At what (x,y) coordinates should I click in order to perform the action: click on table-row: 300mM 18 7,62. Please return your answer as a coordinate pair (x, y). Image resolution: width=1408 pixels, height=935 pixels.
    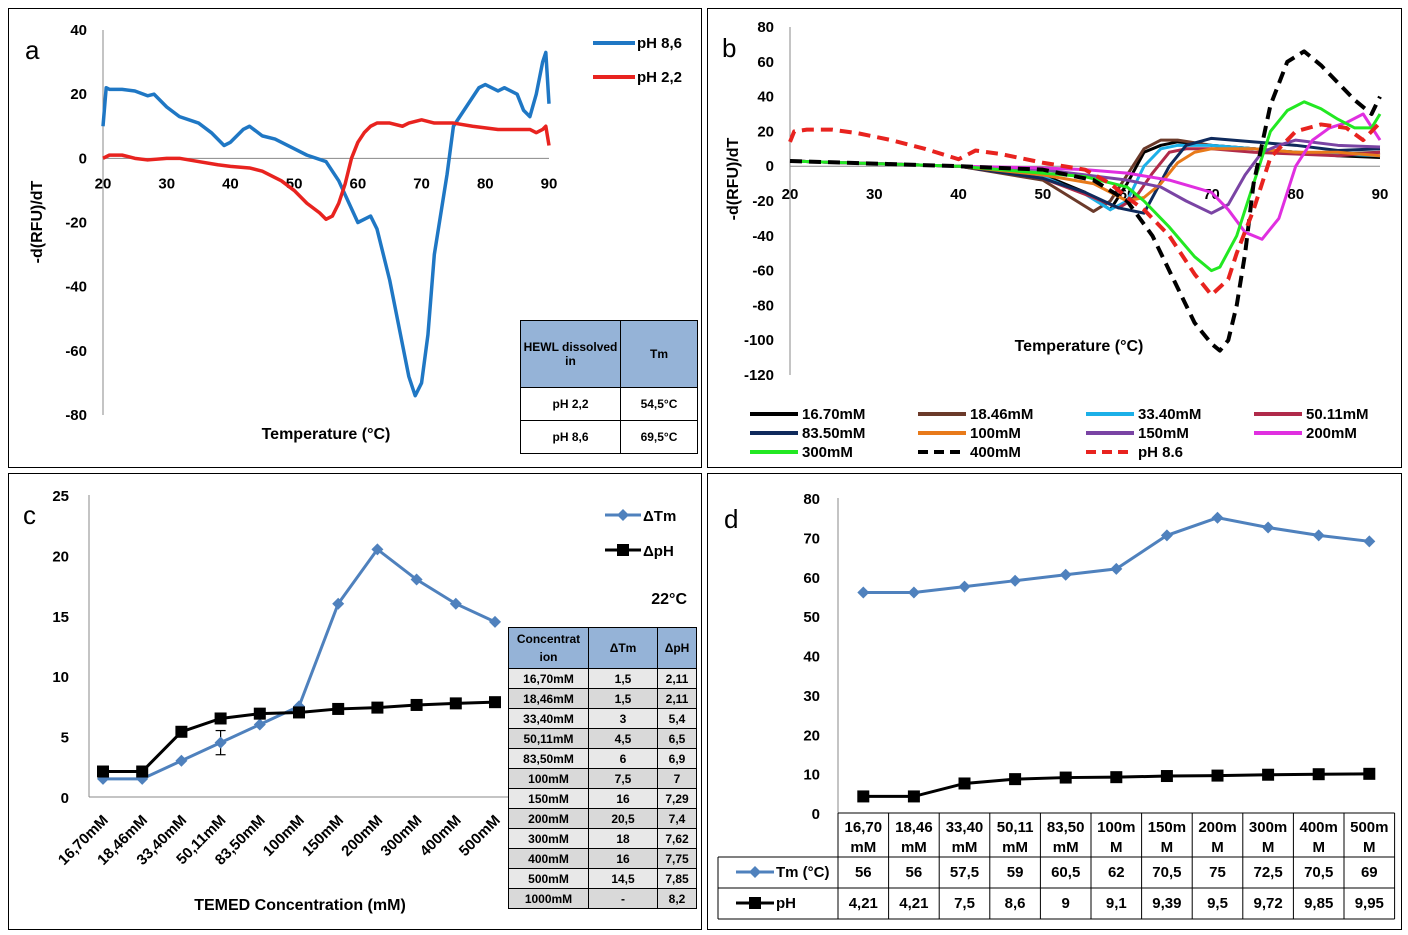
    Looking at the image, I should click on (602, 838).